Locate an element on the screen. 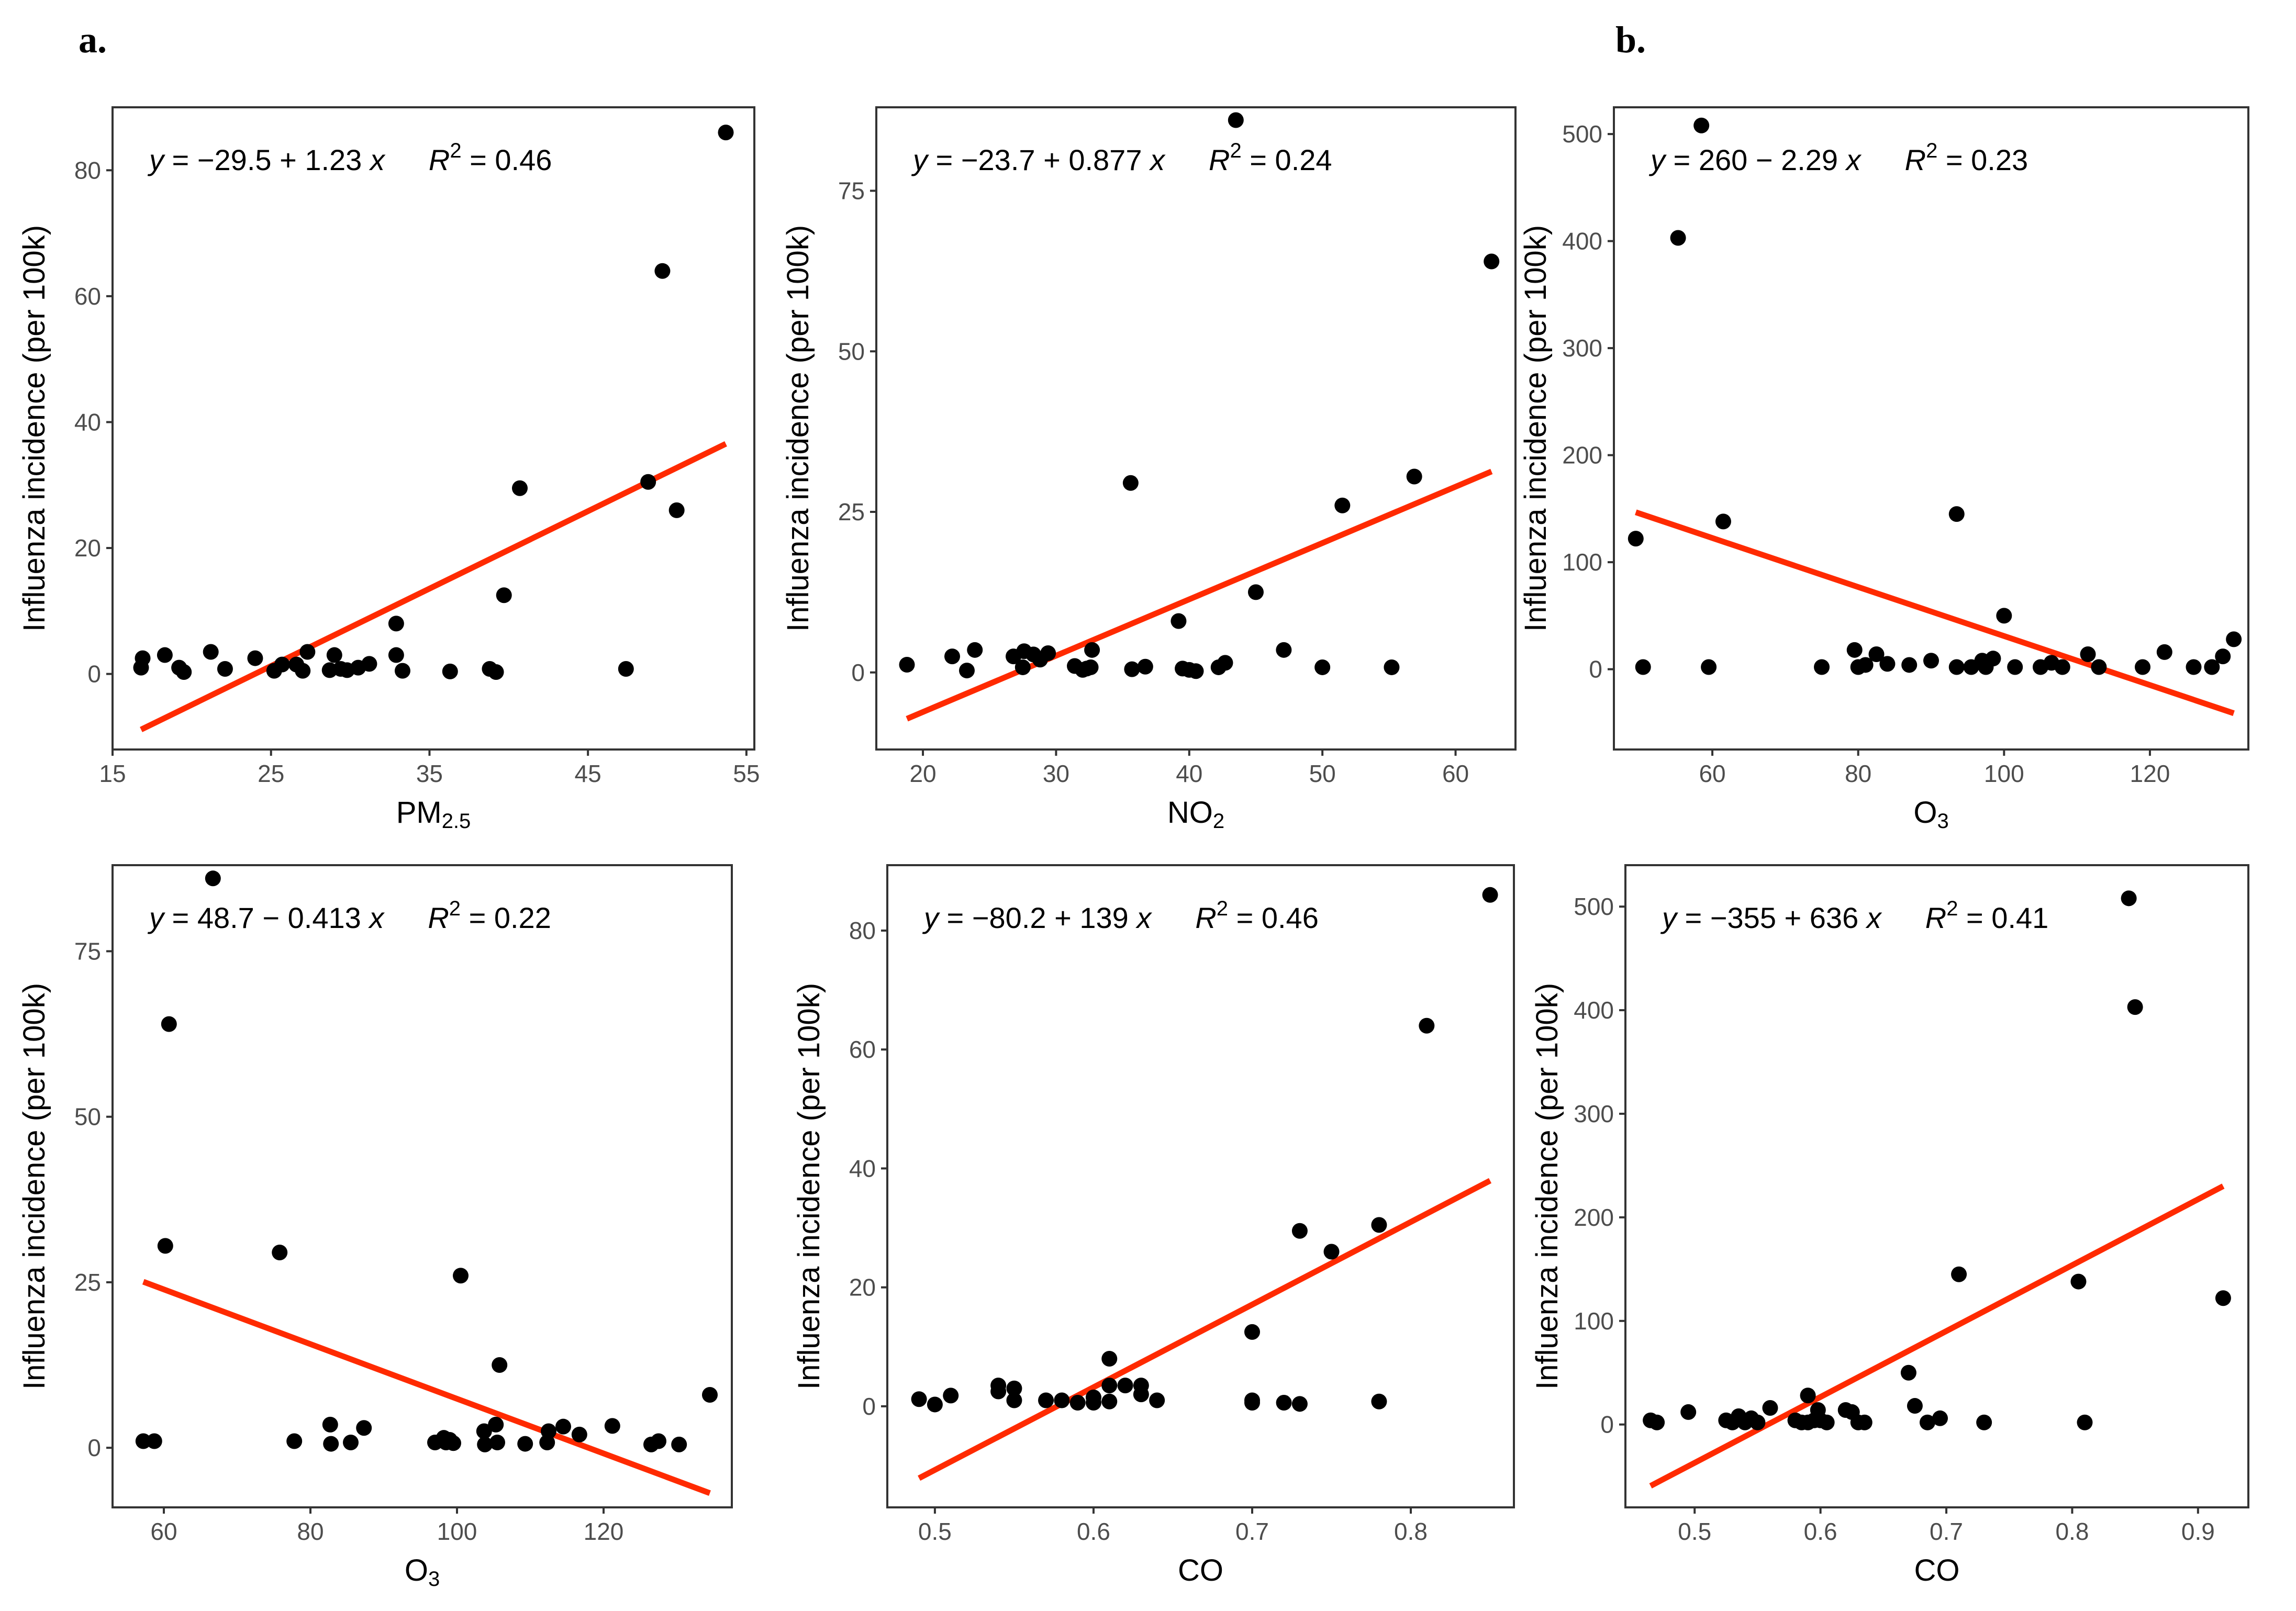  y-tick-label: 25 is located at coordinates (852, 512).